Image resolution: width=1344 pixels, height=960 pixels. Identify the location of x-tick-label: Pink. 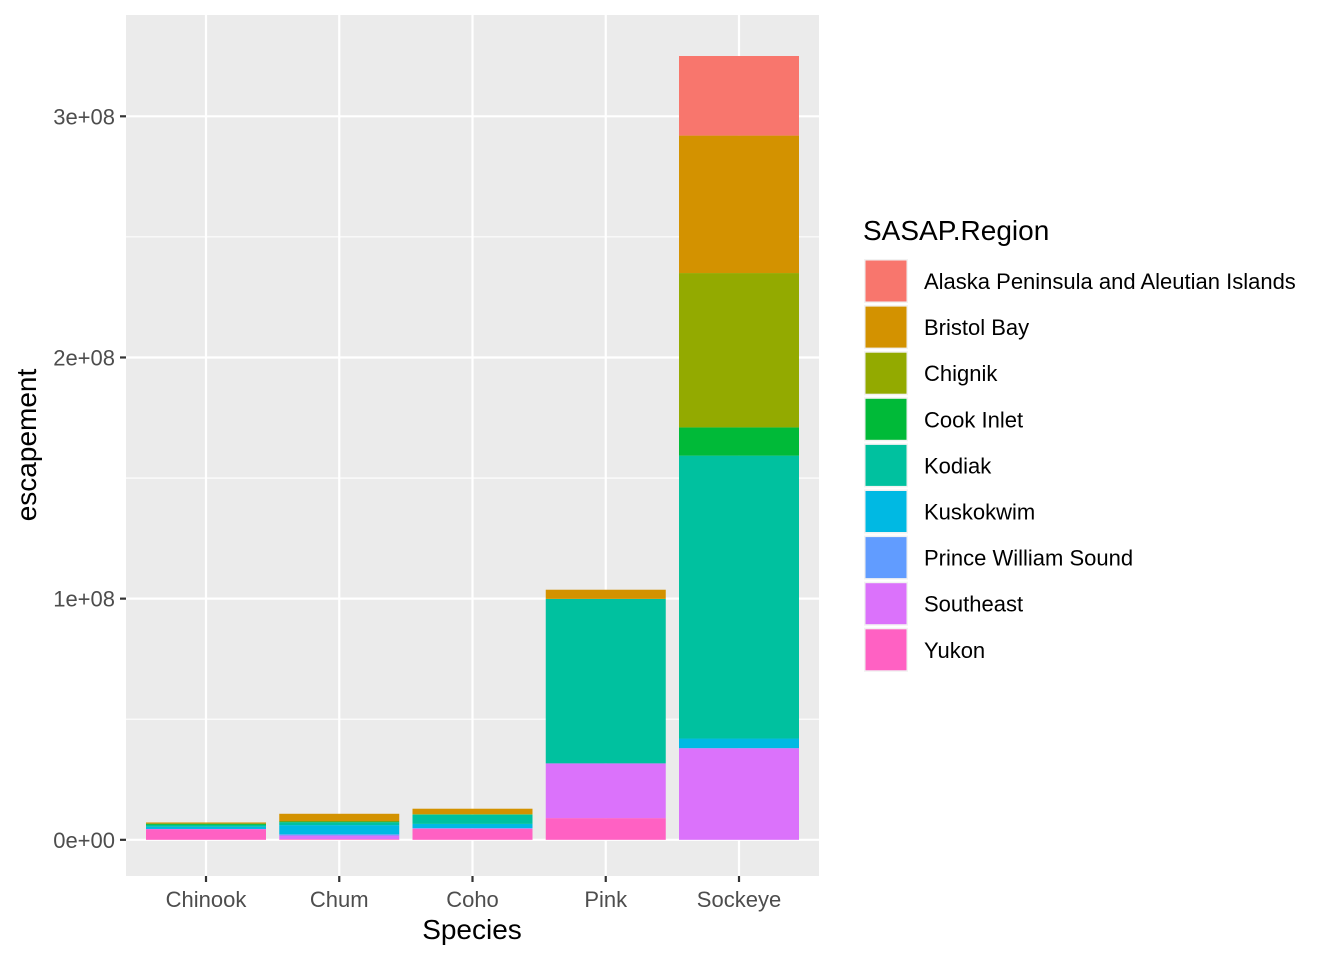
(606, 899).